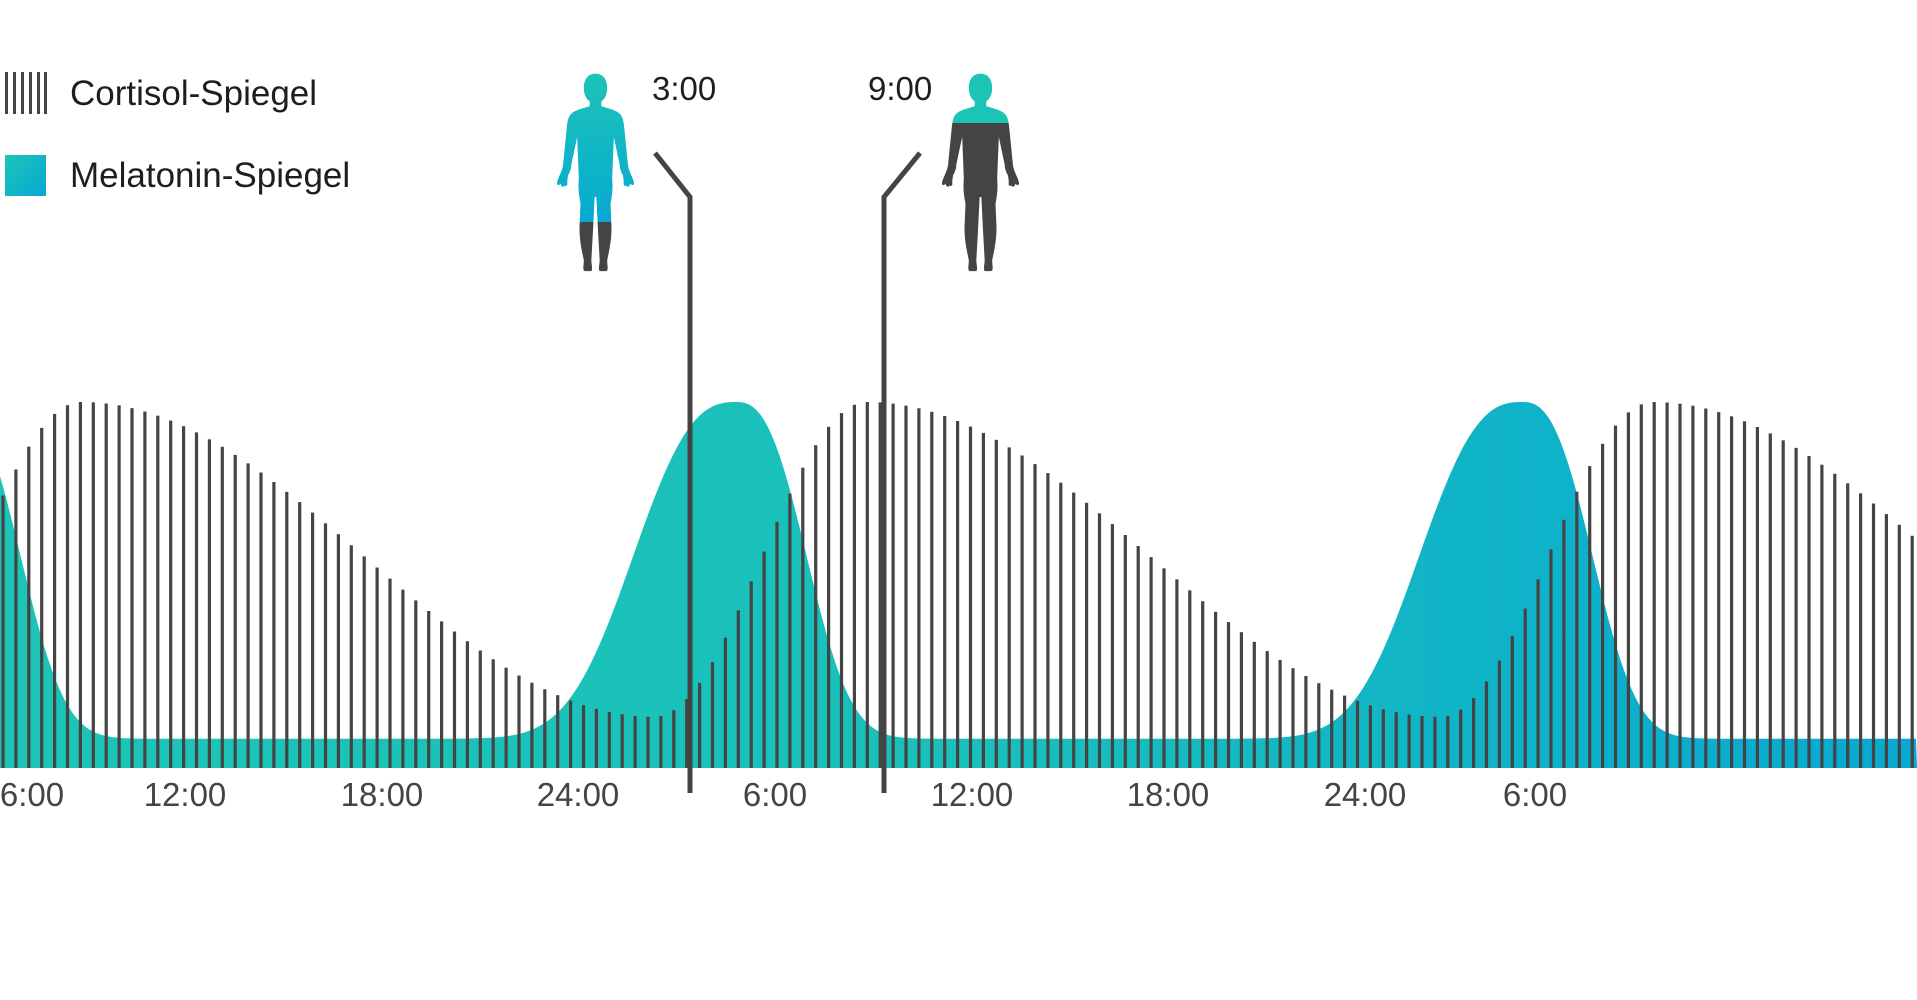 This screenshot has width=1917, height=1000. What do you see at coordinates (1168, 794) in the screenshot?
I see `x-tick-label: 18:00` at bounding box center [1168, 794].